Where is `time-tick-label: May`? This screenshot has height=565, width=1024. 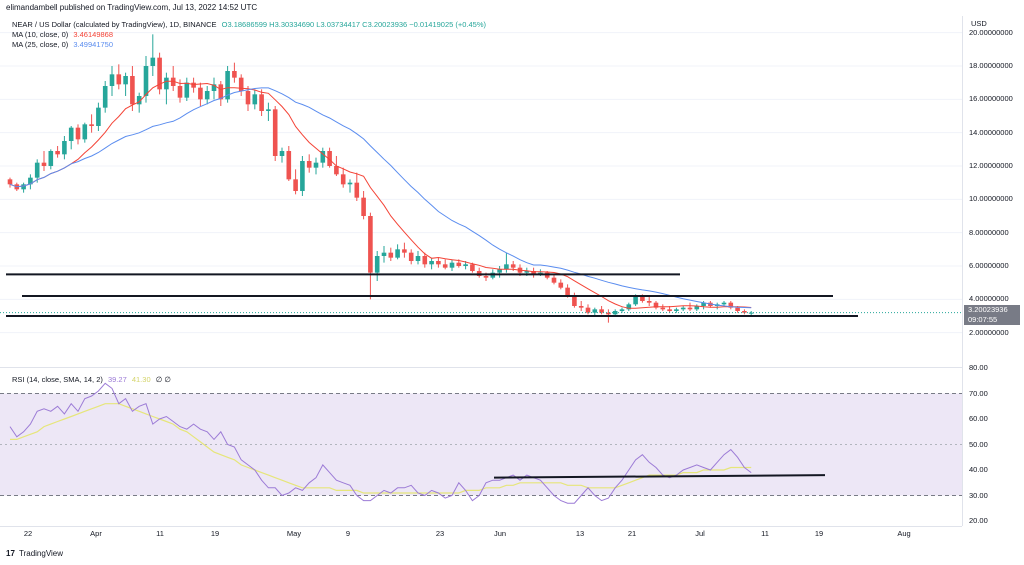 time-tick-label: May is located at coordinates (294, 533).